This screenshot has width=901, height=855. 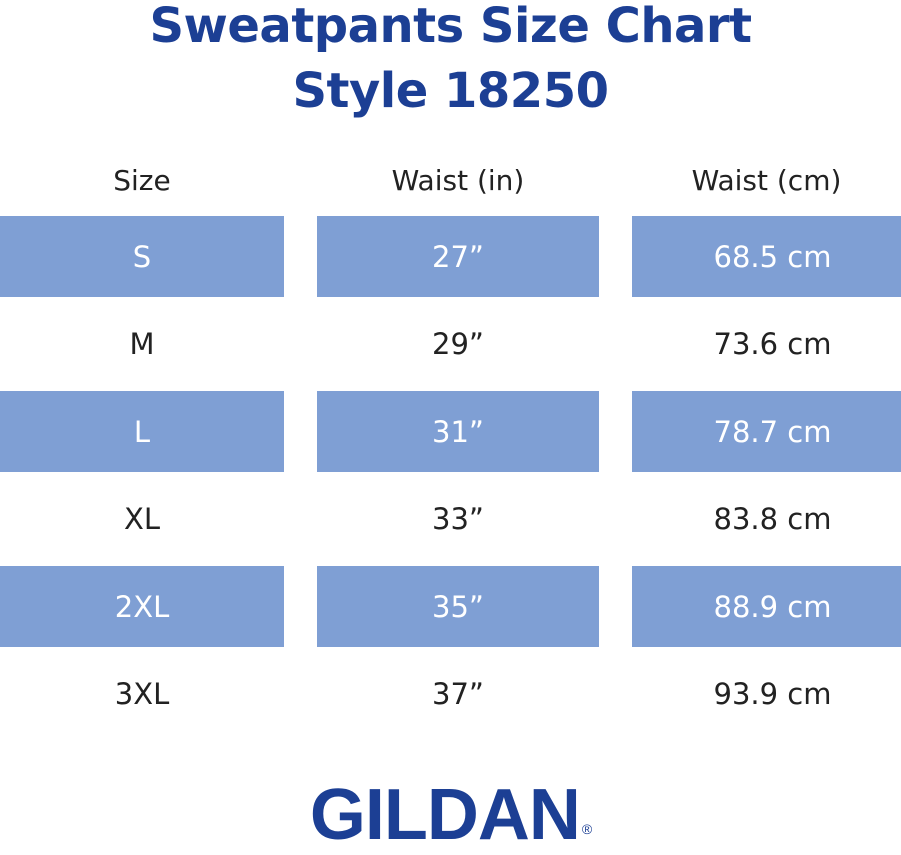 What do you see at coordinates (450, 27) in the screenshot?
I see `title-line: Sweatpants Size Chart` at bounding box center [450, 27].